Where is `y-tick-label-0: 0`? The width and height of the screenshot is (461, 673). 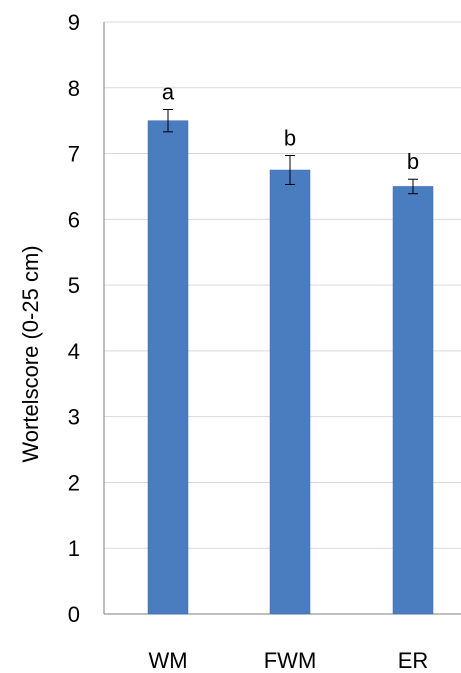 y-tick-label-0: 0 is located at coordinates (74, 614).